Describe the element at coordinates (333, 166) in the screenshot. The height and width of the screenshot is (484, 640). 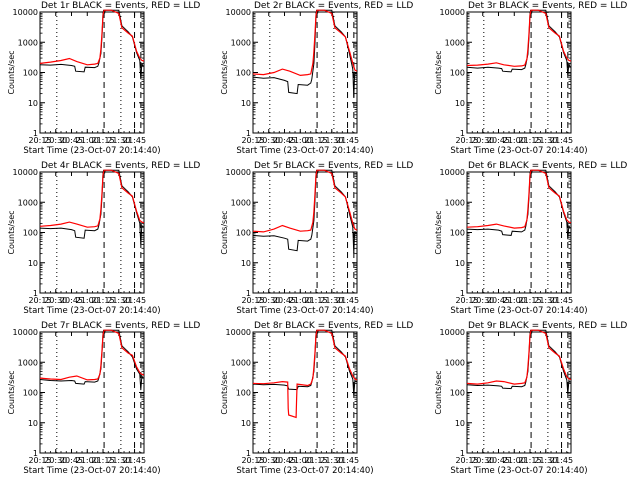
I see `chart-title: Det 5r BLACK = Events, RED = LLD` at that location.